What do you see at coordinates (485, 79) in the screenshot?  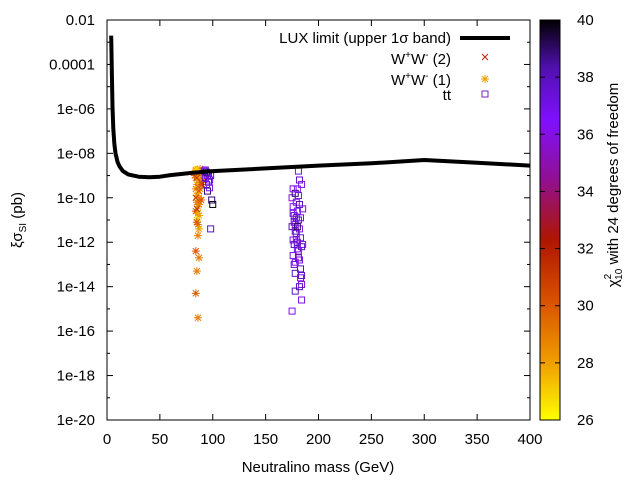 I see `legend-marker-ww1` at bounding box center [485, 79].